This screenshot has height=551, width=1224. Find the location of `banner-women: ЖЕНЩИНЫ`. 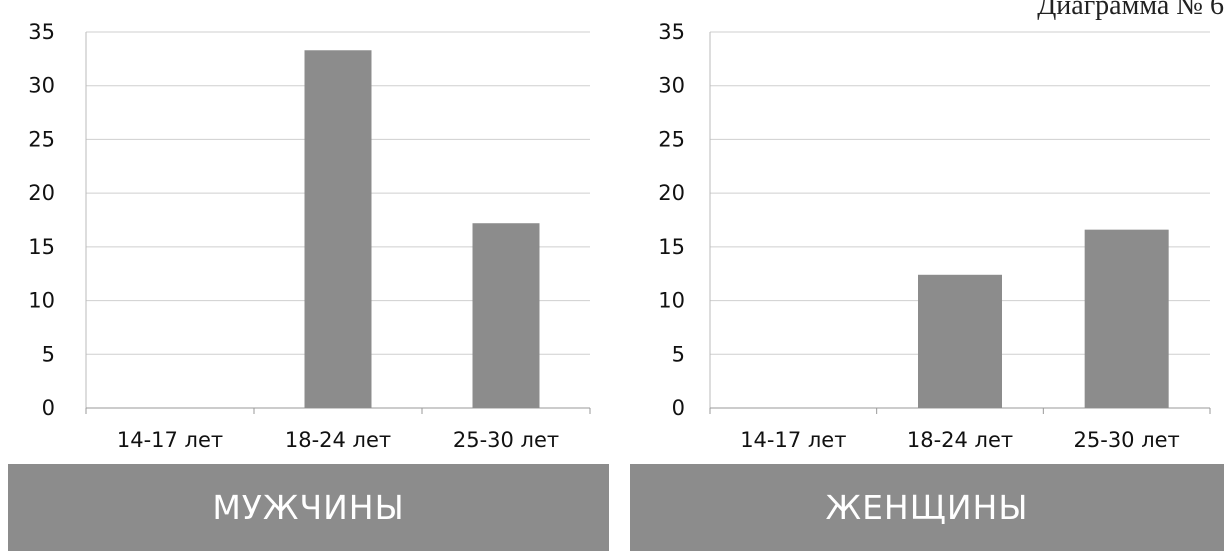

banner-women: ЖЕНЩИНЫ is located at coordinates (927, 507).